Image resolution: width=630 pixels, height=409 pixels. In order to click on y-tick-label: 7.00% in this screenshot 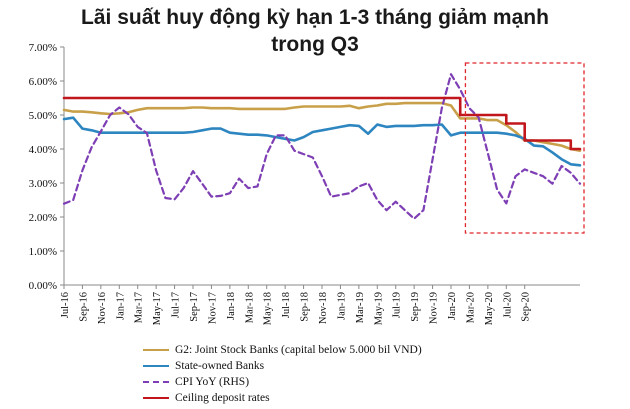, I will do `click(43, 48)`.